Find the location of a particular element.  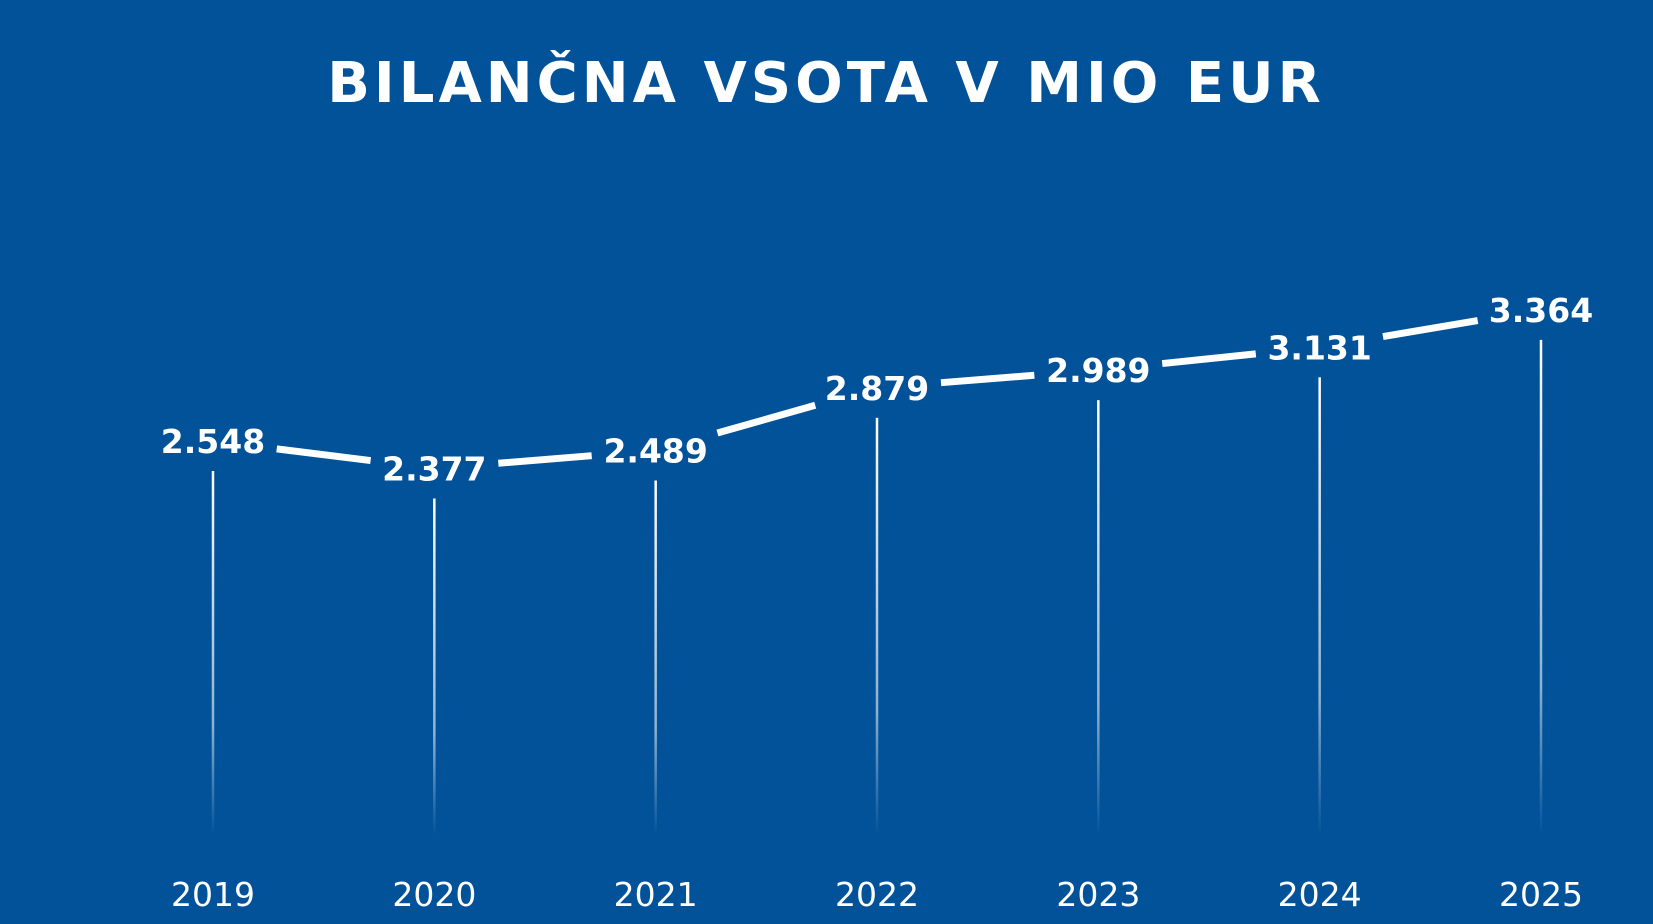

line-segment-2023-2024 is located at coordinates (1209, 359).